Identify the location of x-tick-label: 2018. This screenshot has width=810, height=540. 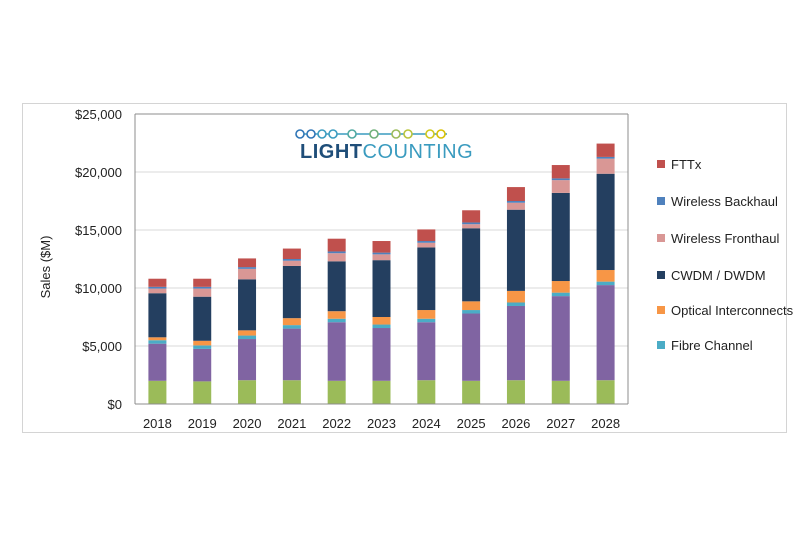
(157, 423).